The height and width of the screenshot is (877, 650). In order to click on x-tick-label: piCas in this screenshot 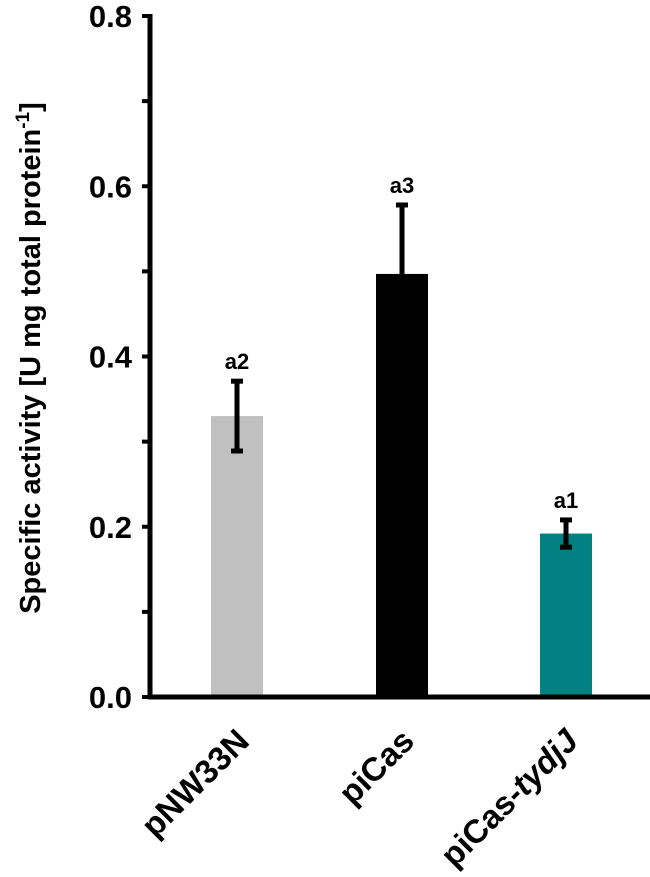, I will do `click(376, 767)`.